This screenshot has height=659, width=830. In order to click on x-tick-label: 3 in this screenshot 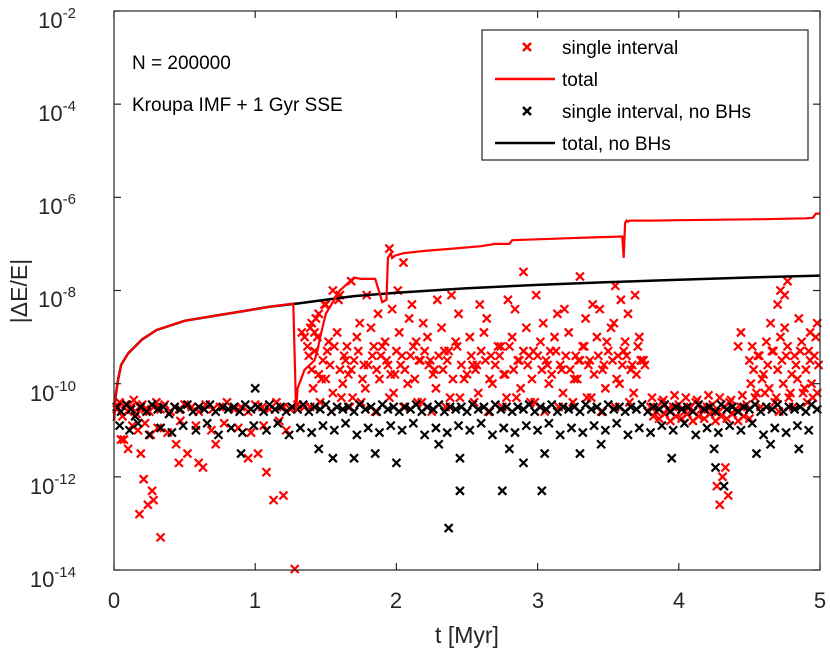, I will do `click(538, 600)`.